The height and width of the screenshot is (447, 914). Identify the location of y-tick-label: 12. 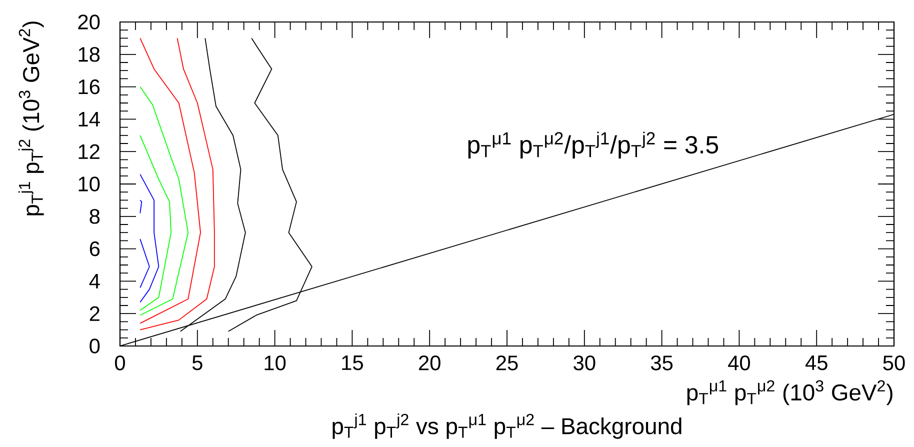
(89, 151).